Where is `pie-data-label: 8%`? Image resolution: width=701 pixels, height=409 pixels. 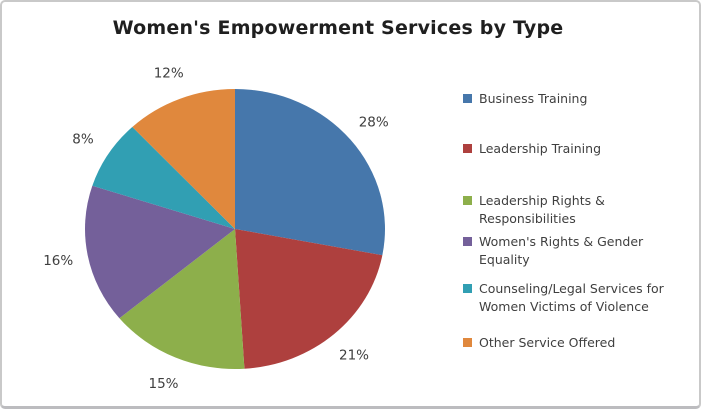
pie-data-label: 8% is located at coordinates (83, 140).